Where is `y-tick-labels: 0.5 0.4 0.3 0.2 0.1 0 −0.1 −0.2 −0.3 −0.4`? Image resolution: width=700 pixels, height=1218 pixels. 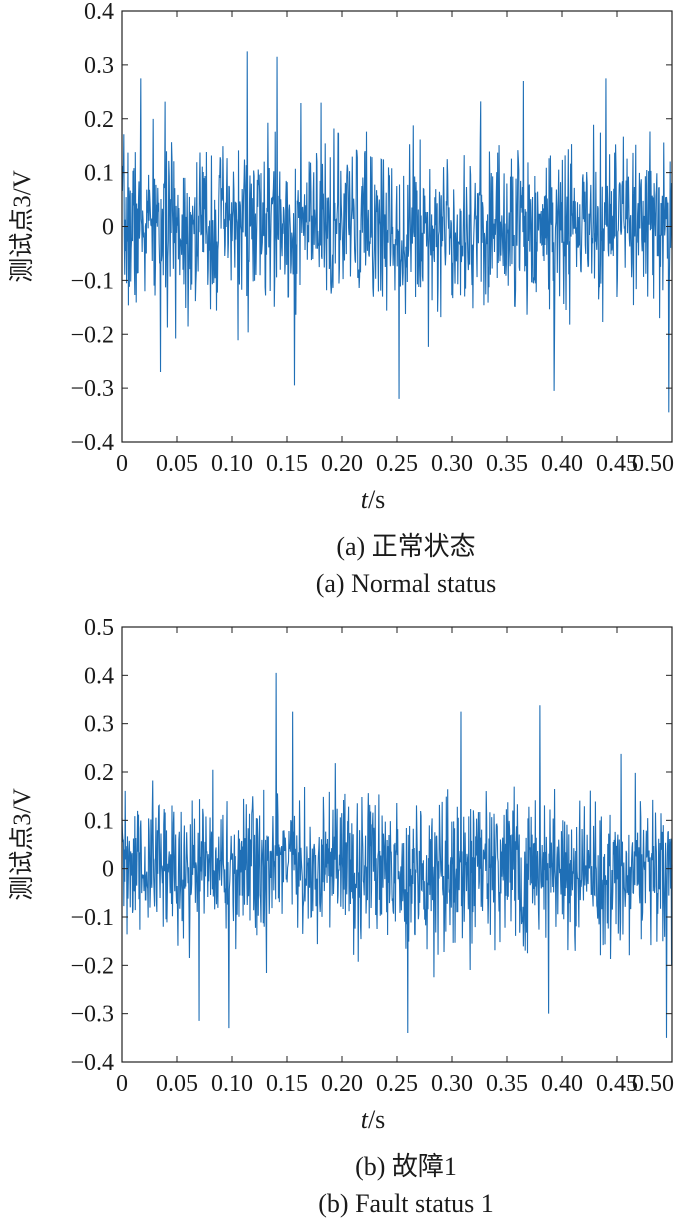
y-tick-labels: 0.5 0.4 0.3 0.2 0.1 0 −0.1 −0.2 −0.3 −0.4 is located at coordinates (92, 845).